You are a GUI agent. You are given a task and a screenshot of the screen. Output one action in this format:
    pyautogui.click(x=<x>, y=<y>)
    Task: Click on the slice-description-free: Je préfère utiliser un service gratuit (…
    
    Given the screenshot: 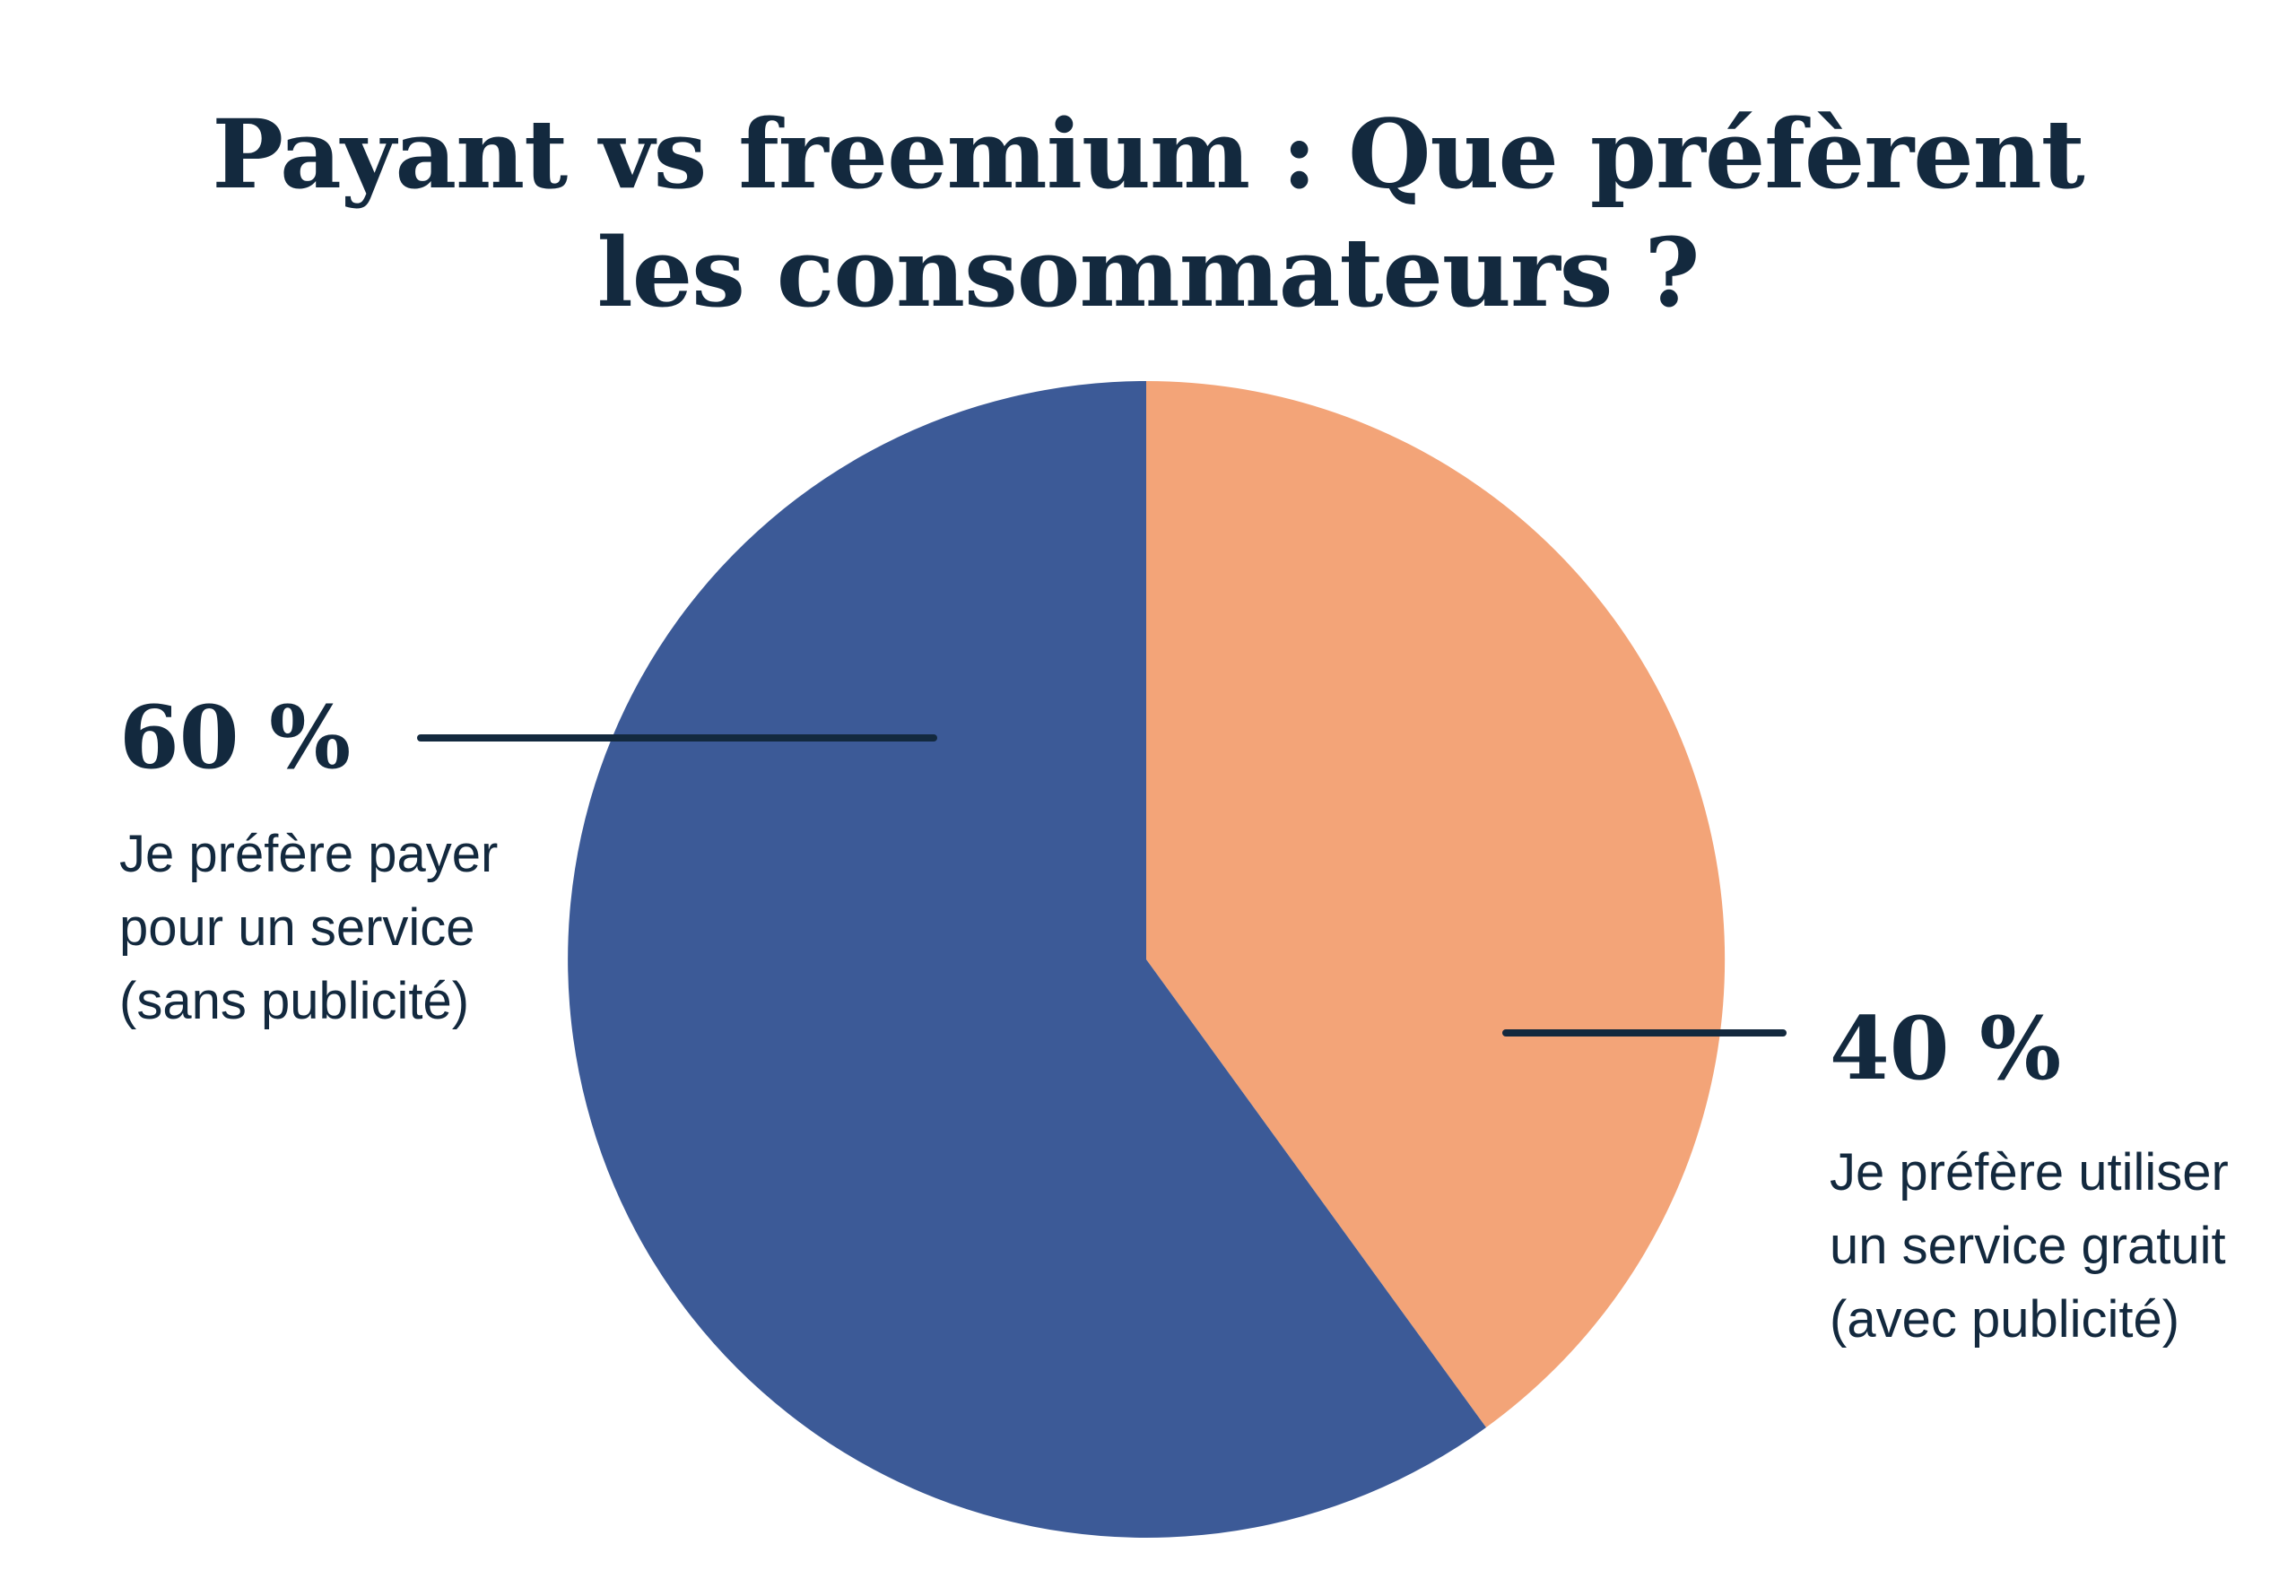 What is the action you would take?
    pyautogui.click(x=2029, y=1247)
    